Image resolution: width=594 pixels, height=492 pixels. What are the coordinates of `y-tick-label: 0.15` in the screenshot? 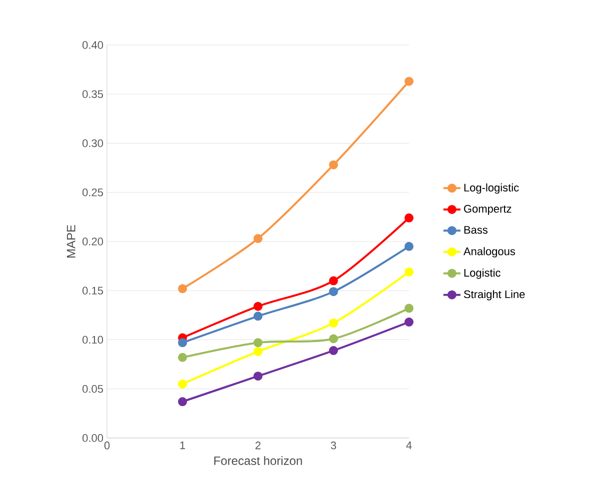 It's located at (92, 290).